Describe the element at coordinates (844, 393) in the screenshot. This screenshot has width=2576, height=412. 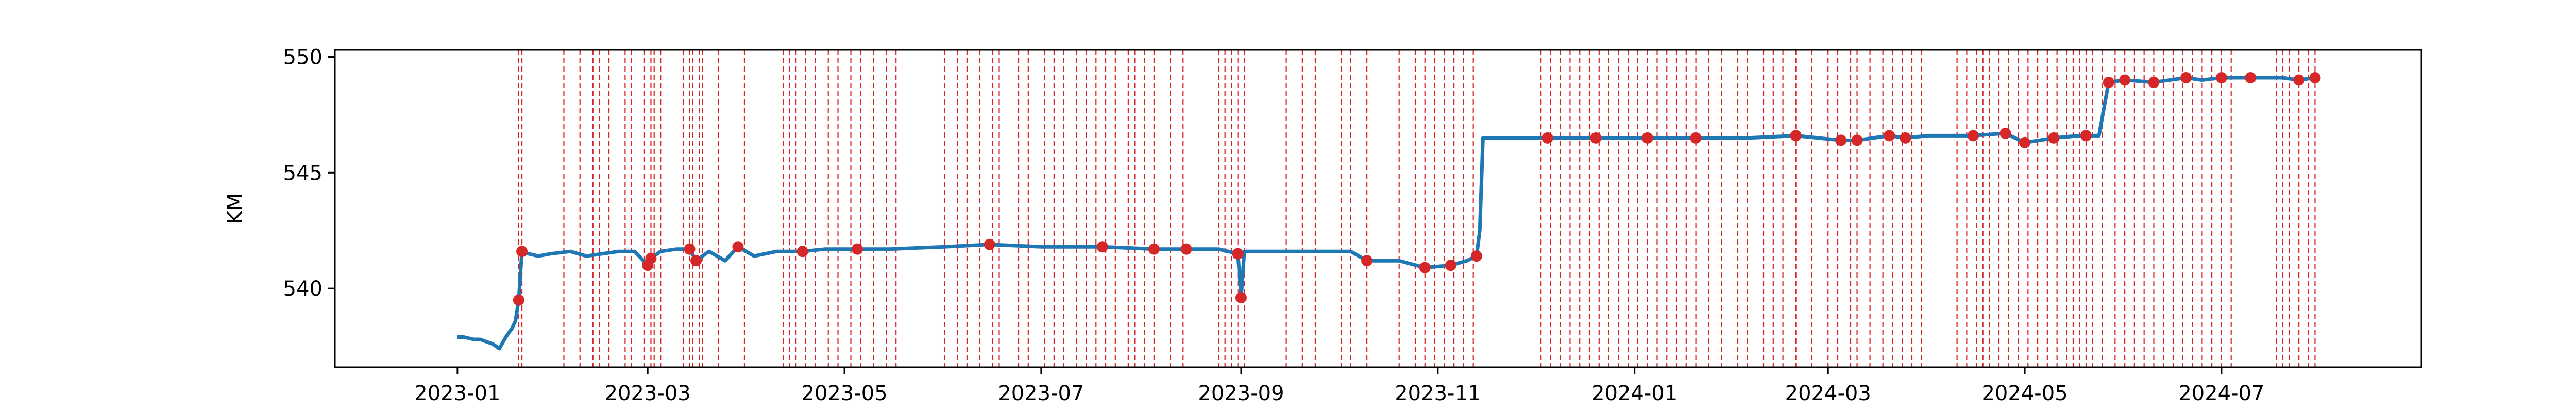
I see `x-tick-label: 2023-05` at that location.